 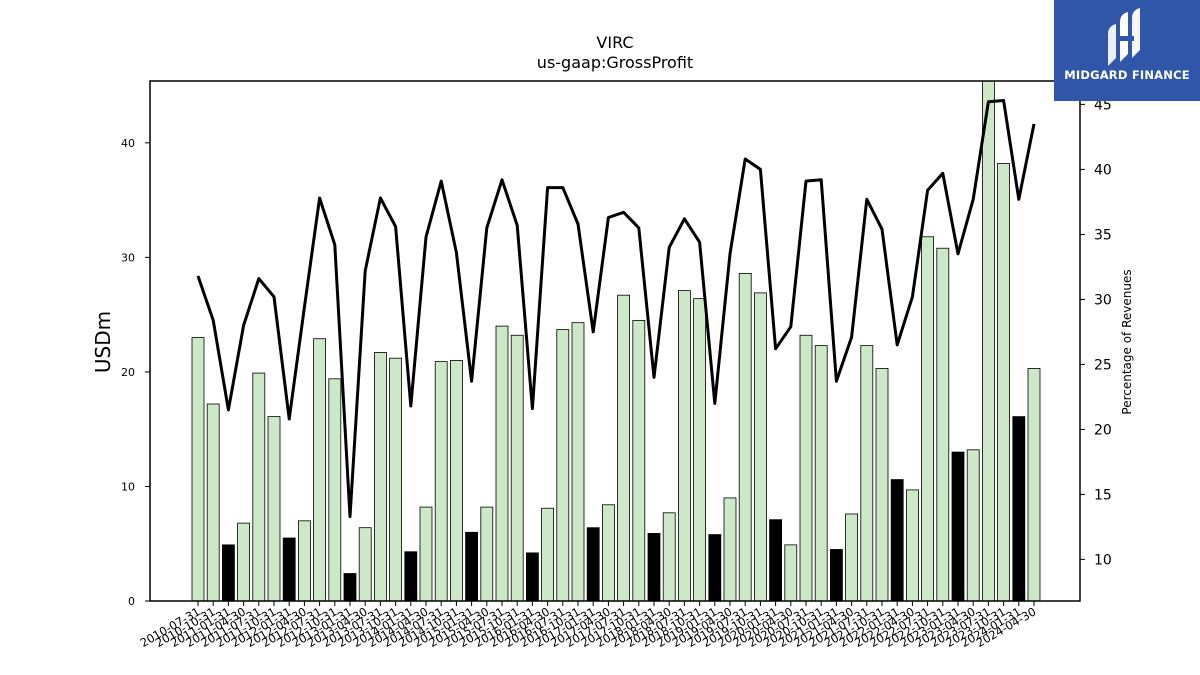 I want to click on y-tick-label: 20, so click(x=128, y=372).